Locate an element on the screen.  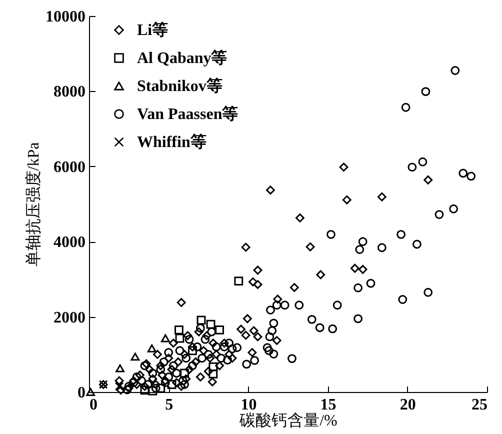
legend-label: Stabnikov等 is located at coordinates (179, 86).